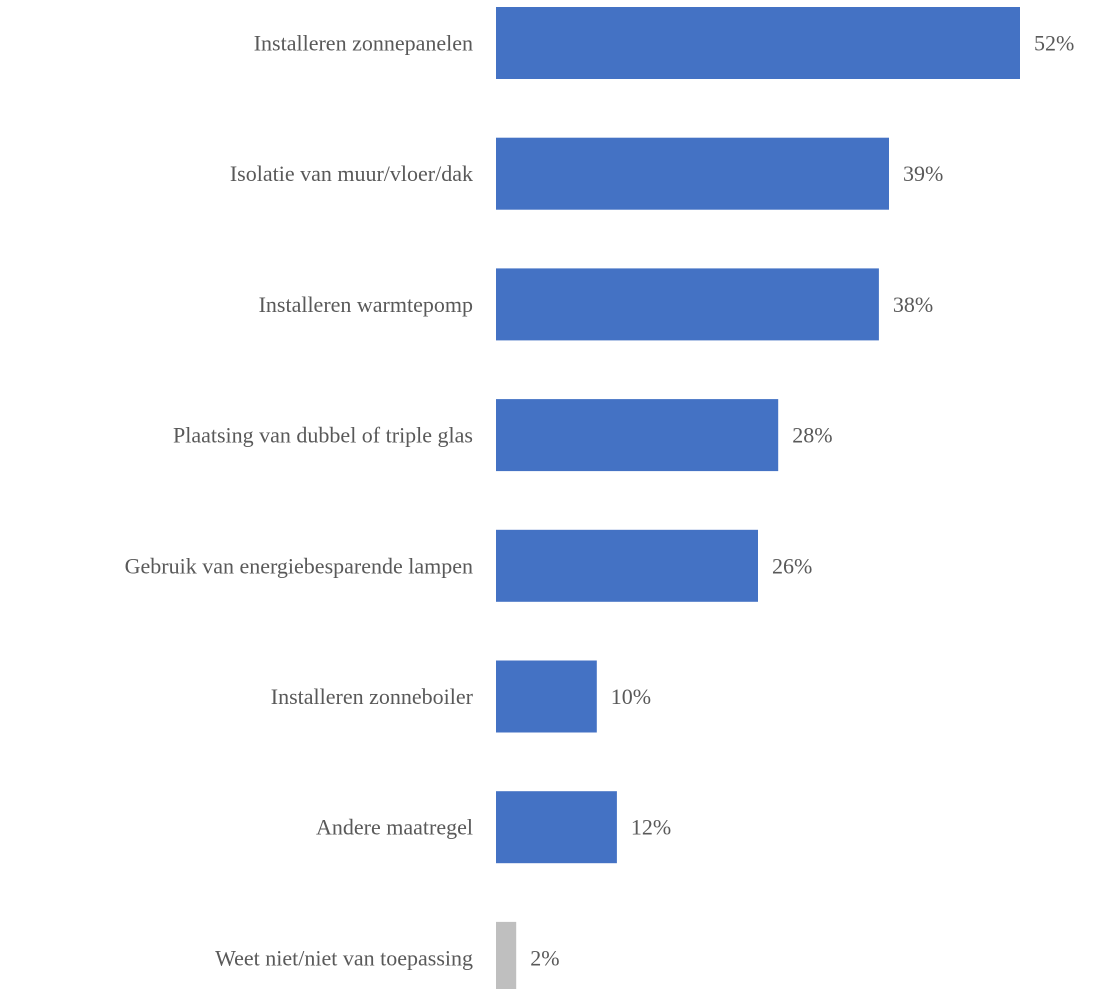 The width and height of the screenshot is (1094, 989). I want to click on category-label: Installeren zonneboiler, so click(372, 696).